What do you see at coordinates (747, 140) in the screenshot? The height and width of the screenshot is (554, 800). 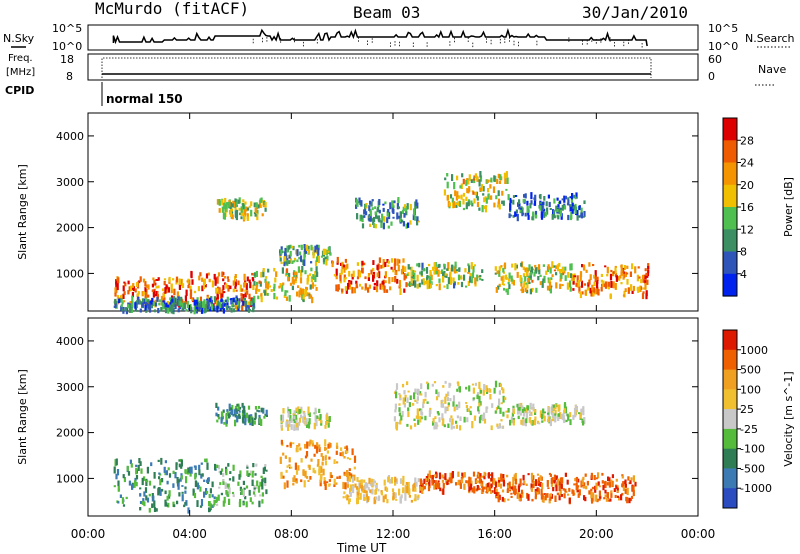 I see `colorbar-tick-label: 28` at bounding box center [747, 140].